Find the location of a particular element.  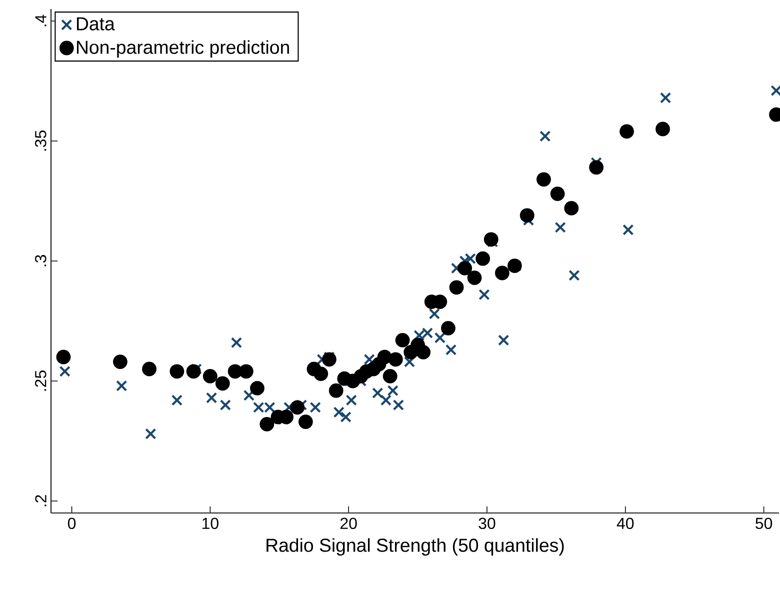

x-axis-title: Radio Signal Strength (50 quantiles) is located at coordinates (415, 547).